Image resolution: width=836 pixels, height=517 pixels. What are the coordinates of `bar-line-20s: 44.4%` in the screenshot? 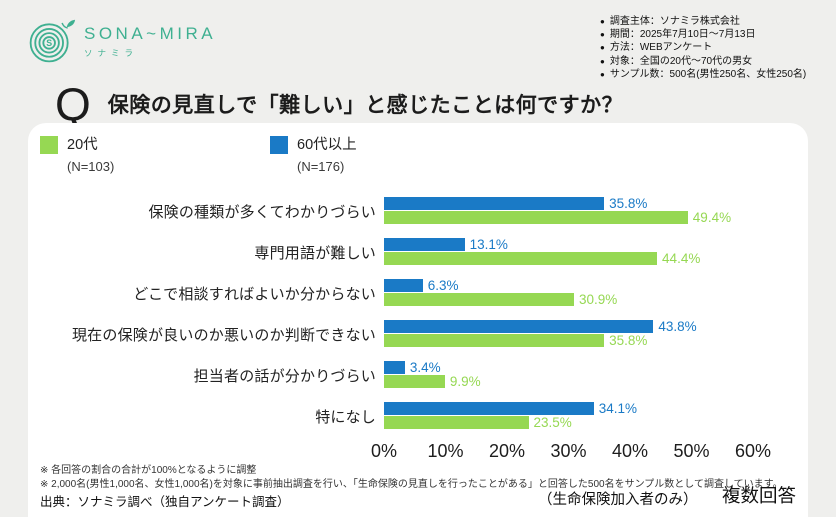 It's located at (568, 258).